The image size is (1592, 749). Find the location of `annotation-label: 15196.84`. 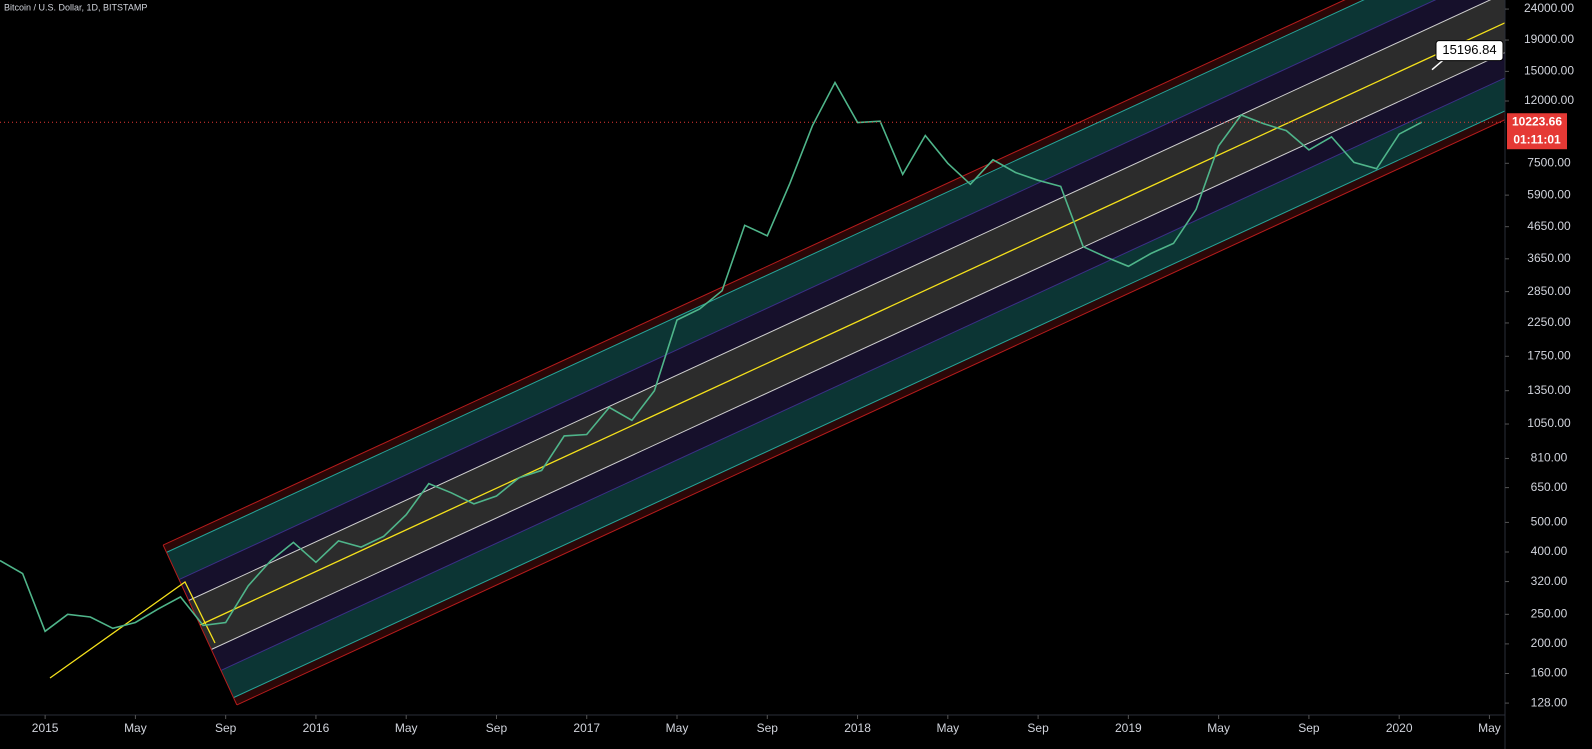

annotation-label: 15196.84 is located at coordinates (1469, 49).